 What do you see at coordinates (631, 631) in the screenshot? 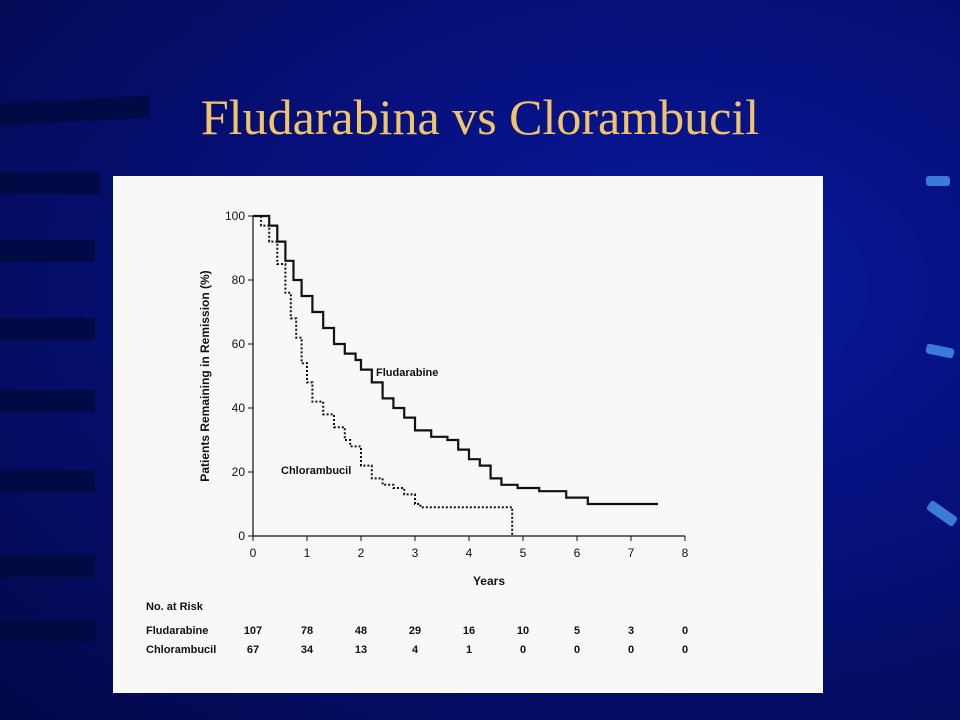
I see `risk-value: 3` at bounding box center [631, 631].